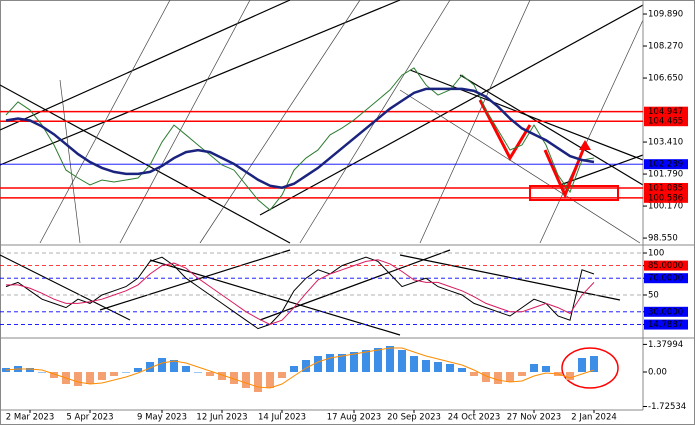  Describe the element at coordinates (653, 296) in the screenshot. I see `y-tick-label: 50` at that location.